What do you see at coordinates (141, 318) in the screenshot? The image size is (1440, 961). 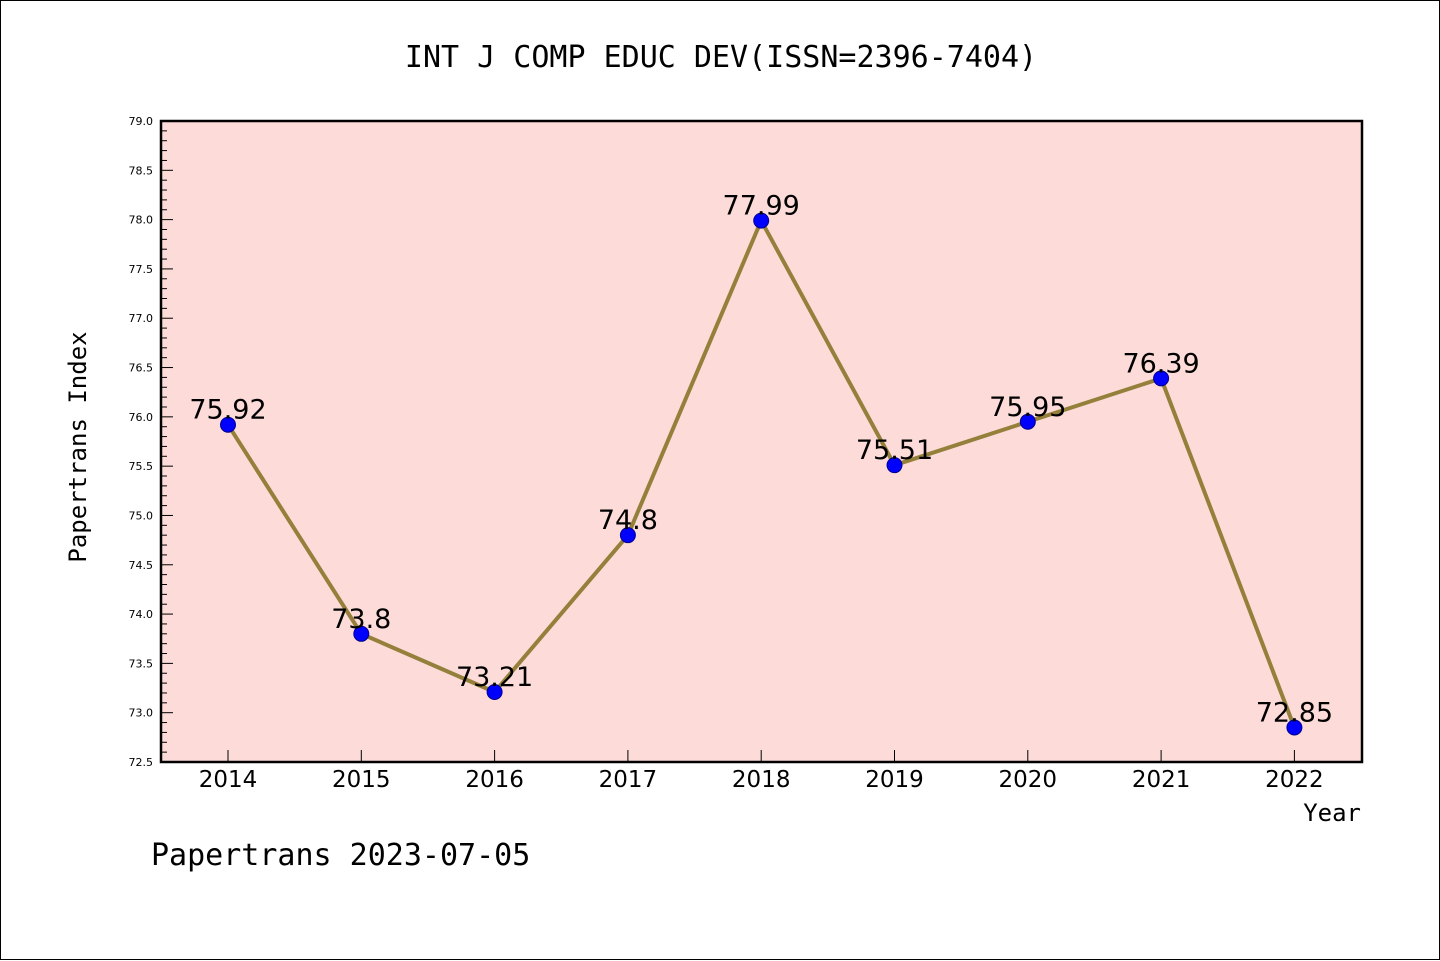 I see `y-tick-label: 77.0` at bounding box center [141, 318].